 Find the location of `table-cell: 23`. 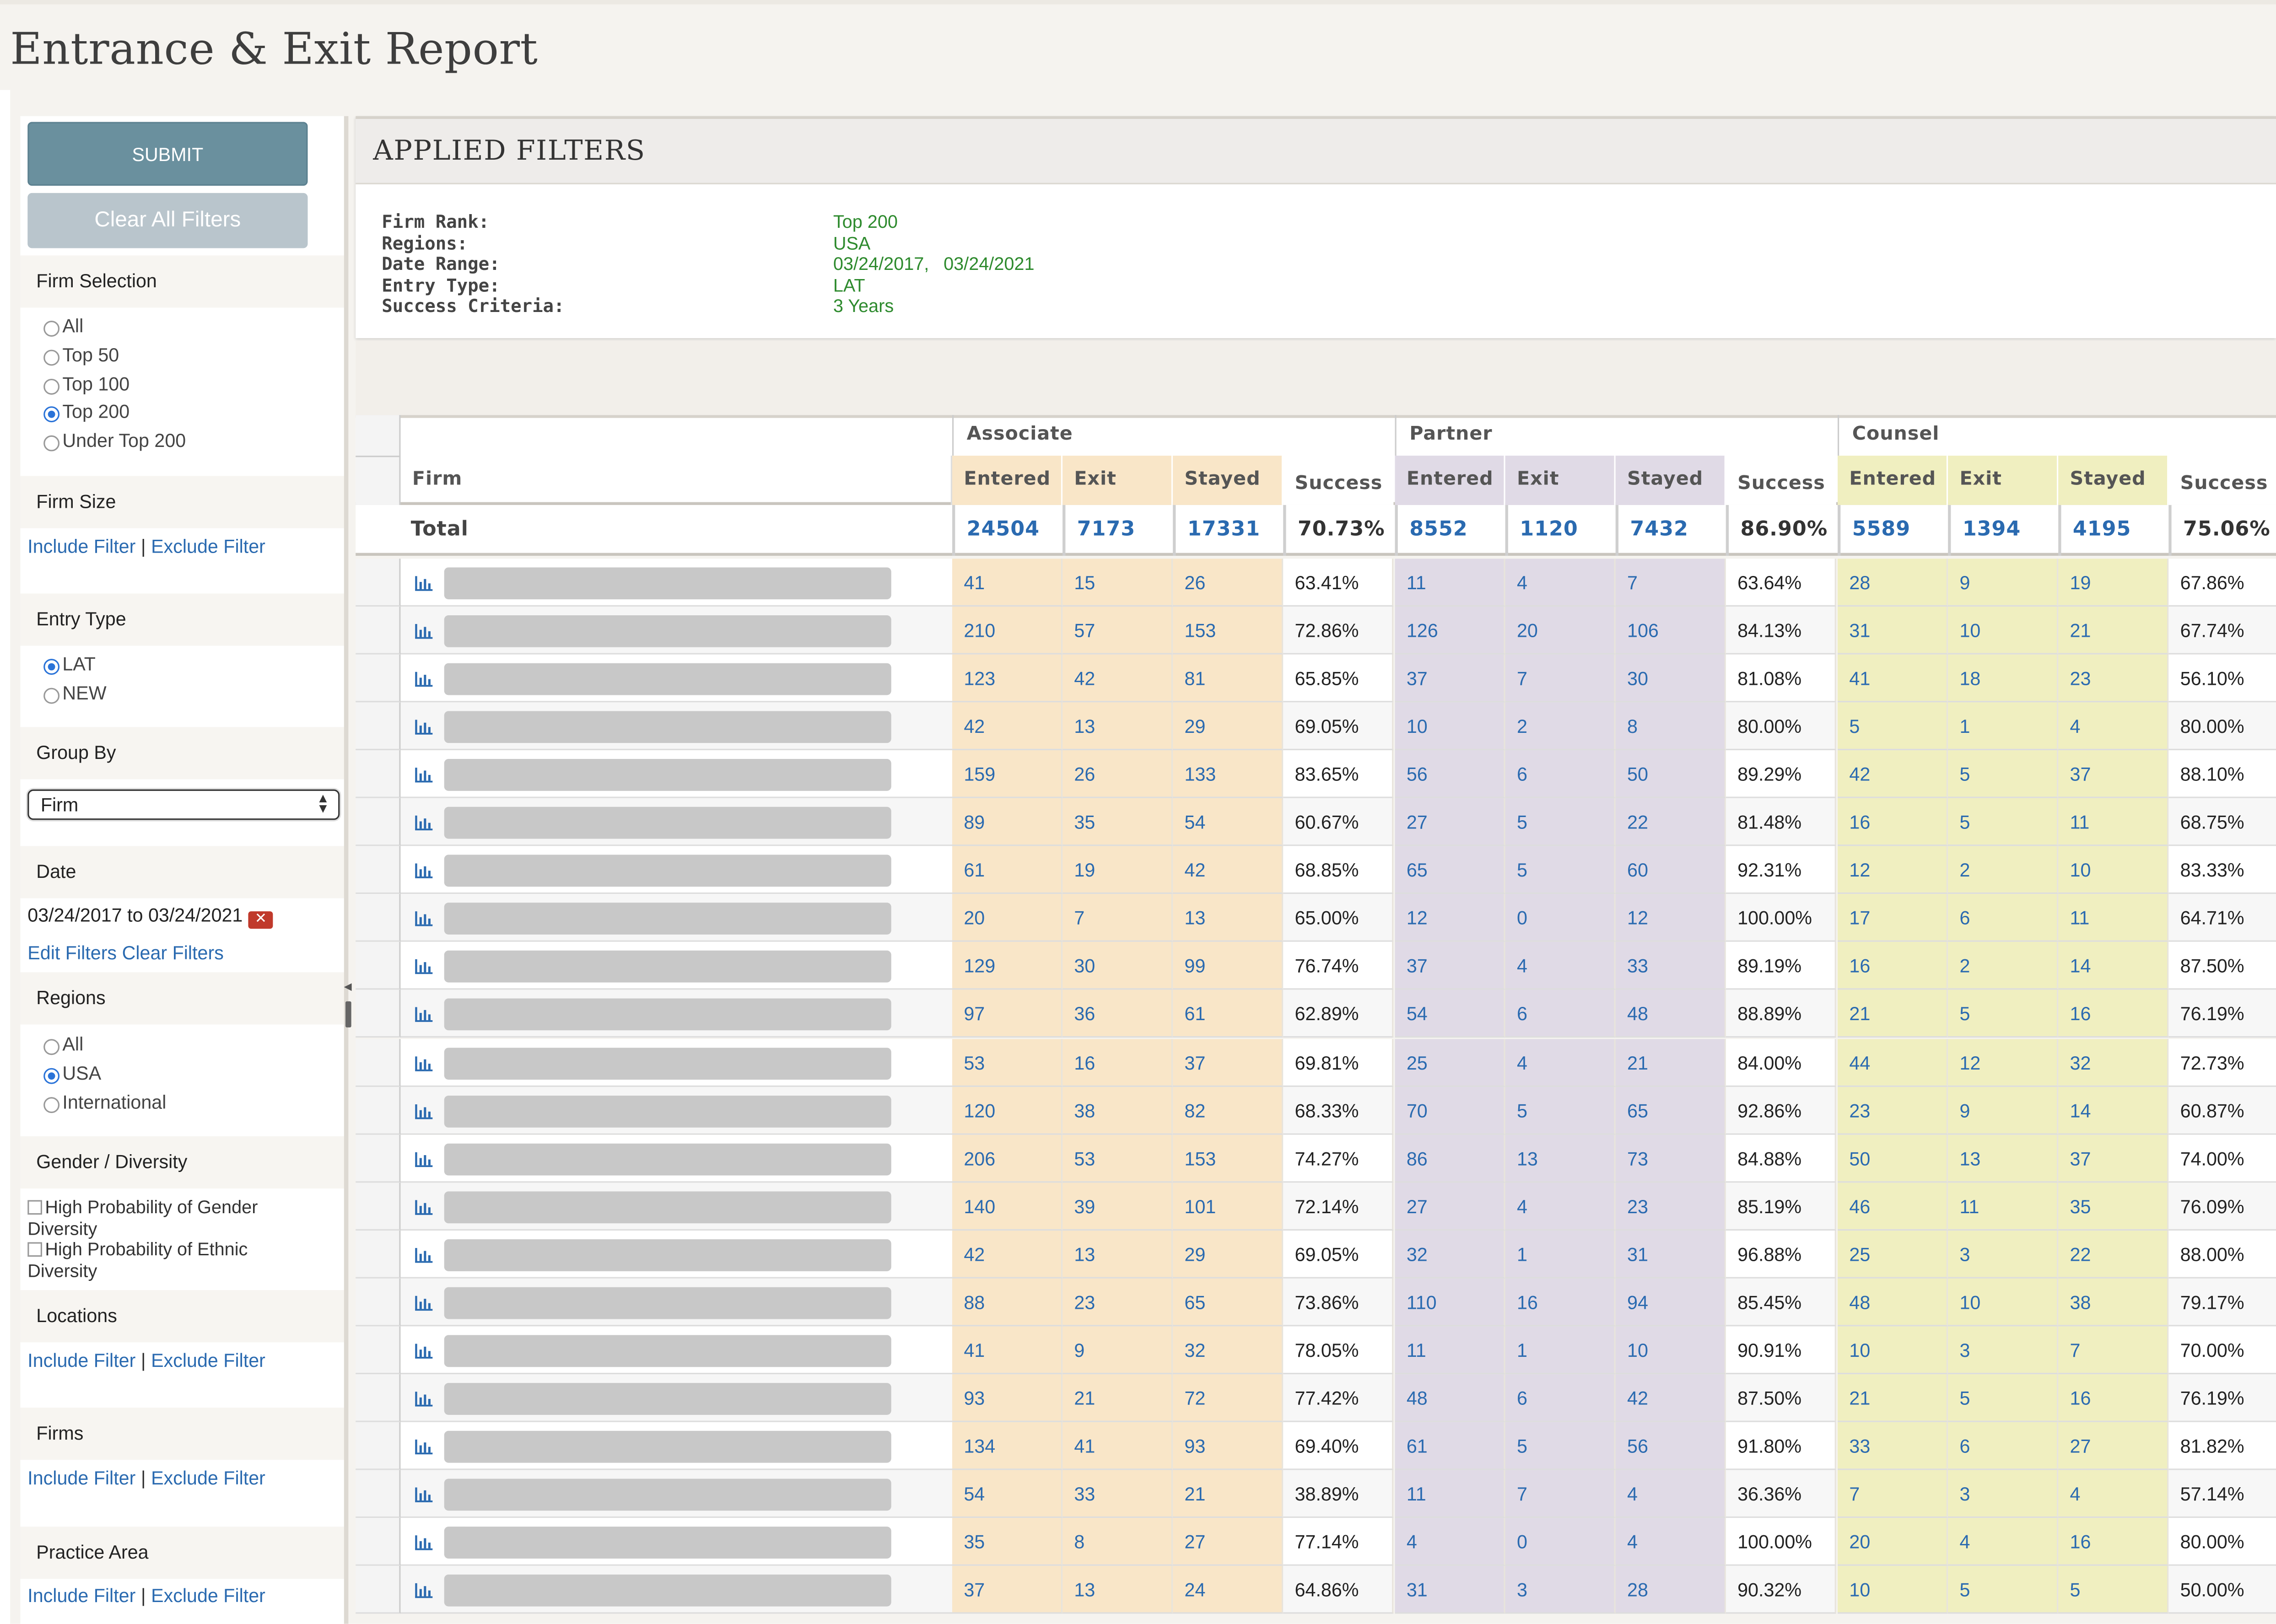

table-cell: 23 is located at coordinates (1671, 1206).